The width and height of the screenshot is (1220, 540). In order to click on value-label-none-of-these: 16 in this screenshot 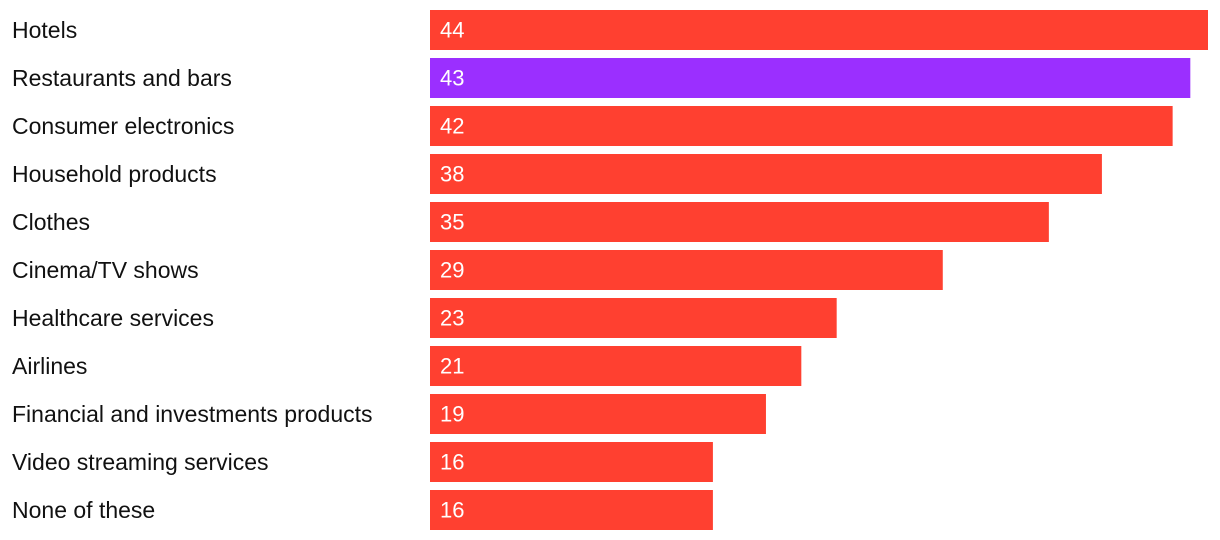, I will do `click(452, 510)`.